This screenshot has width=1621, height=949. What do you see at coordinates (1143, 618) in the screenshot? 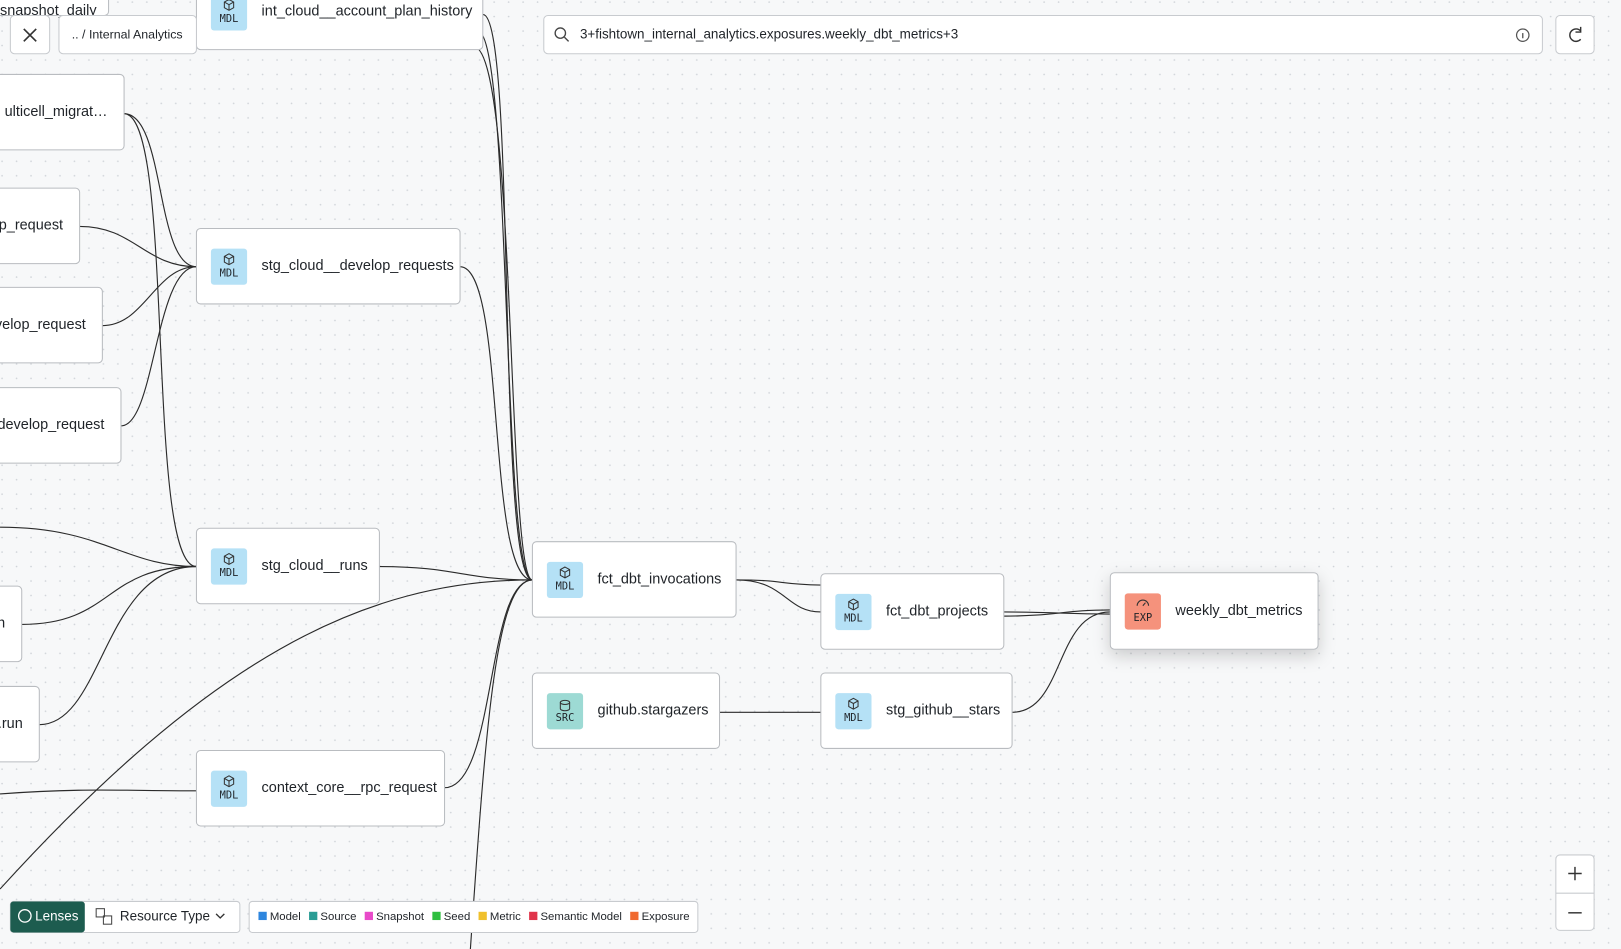
I see `badge-label: EXP` at bounding box center [1143, 618].